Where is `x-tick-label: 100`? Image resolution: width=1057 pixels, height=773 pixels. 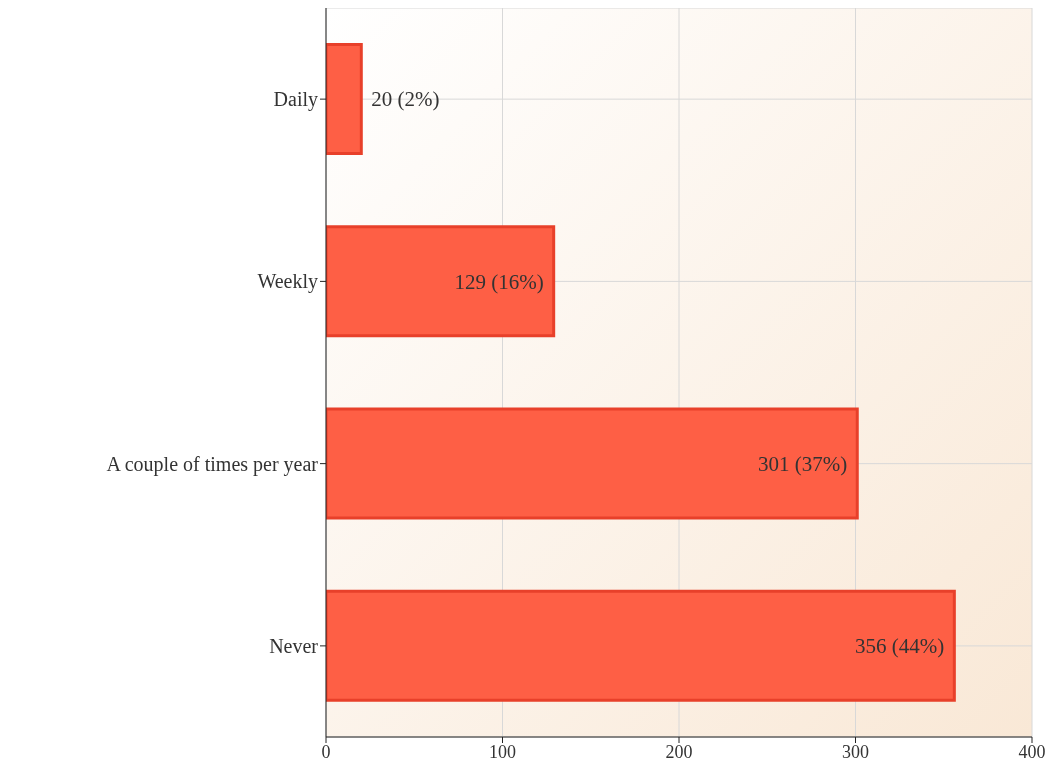
x-tick-label: 100 is located at coordinates (502, 751).